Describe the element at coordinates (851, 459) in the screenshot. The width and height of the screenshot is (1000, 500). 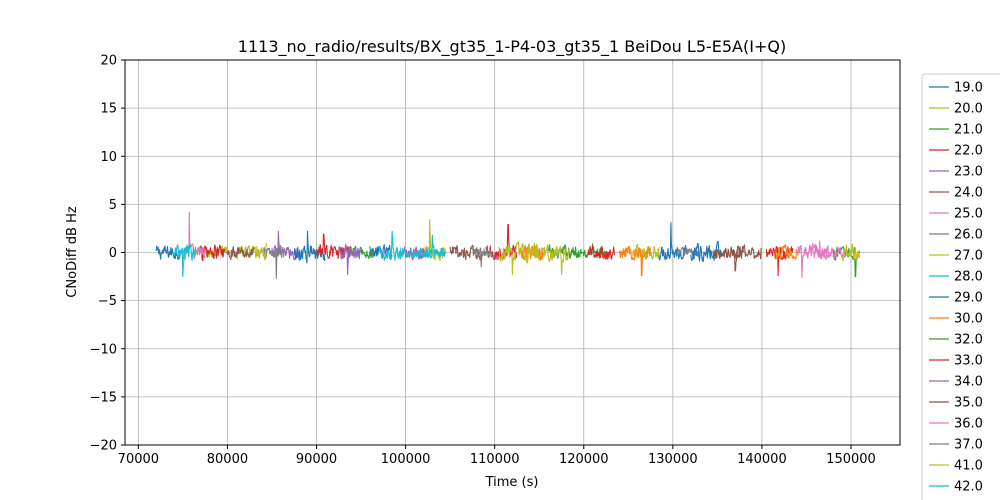
I see `x-tick-label: 150000` at that location.